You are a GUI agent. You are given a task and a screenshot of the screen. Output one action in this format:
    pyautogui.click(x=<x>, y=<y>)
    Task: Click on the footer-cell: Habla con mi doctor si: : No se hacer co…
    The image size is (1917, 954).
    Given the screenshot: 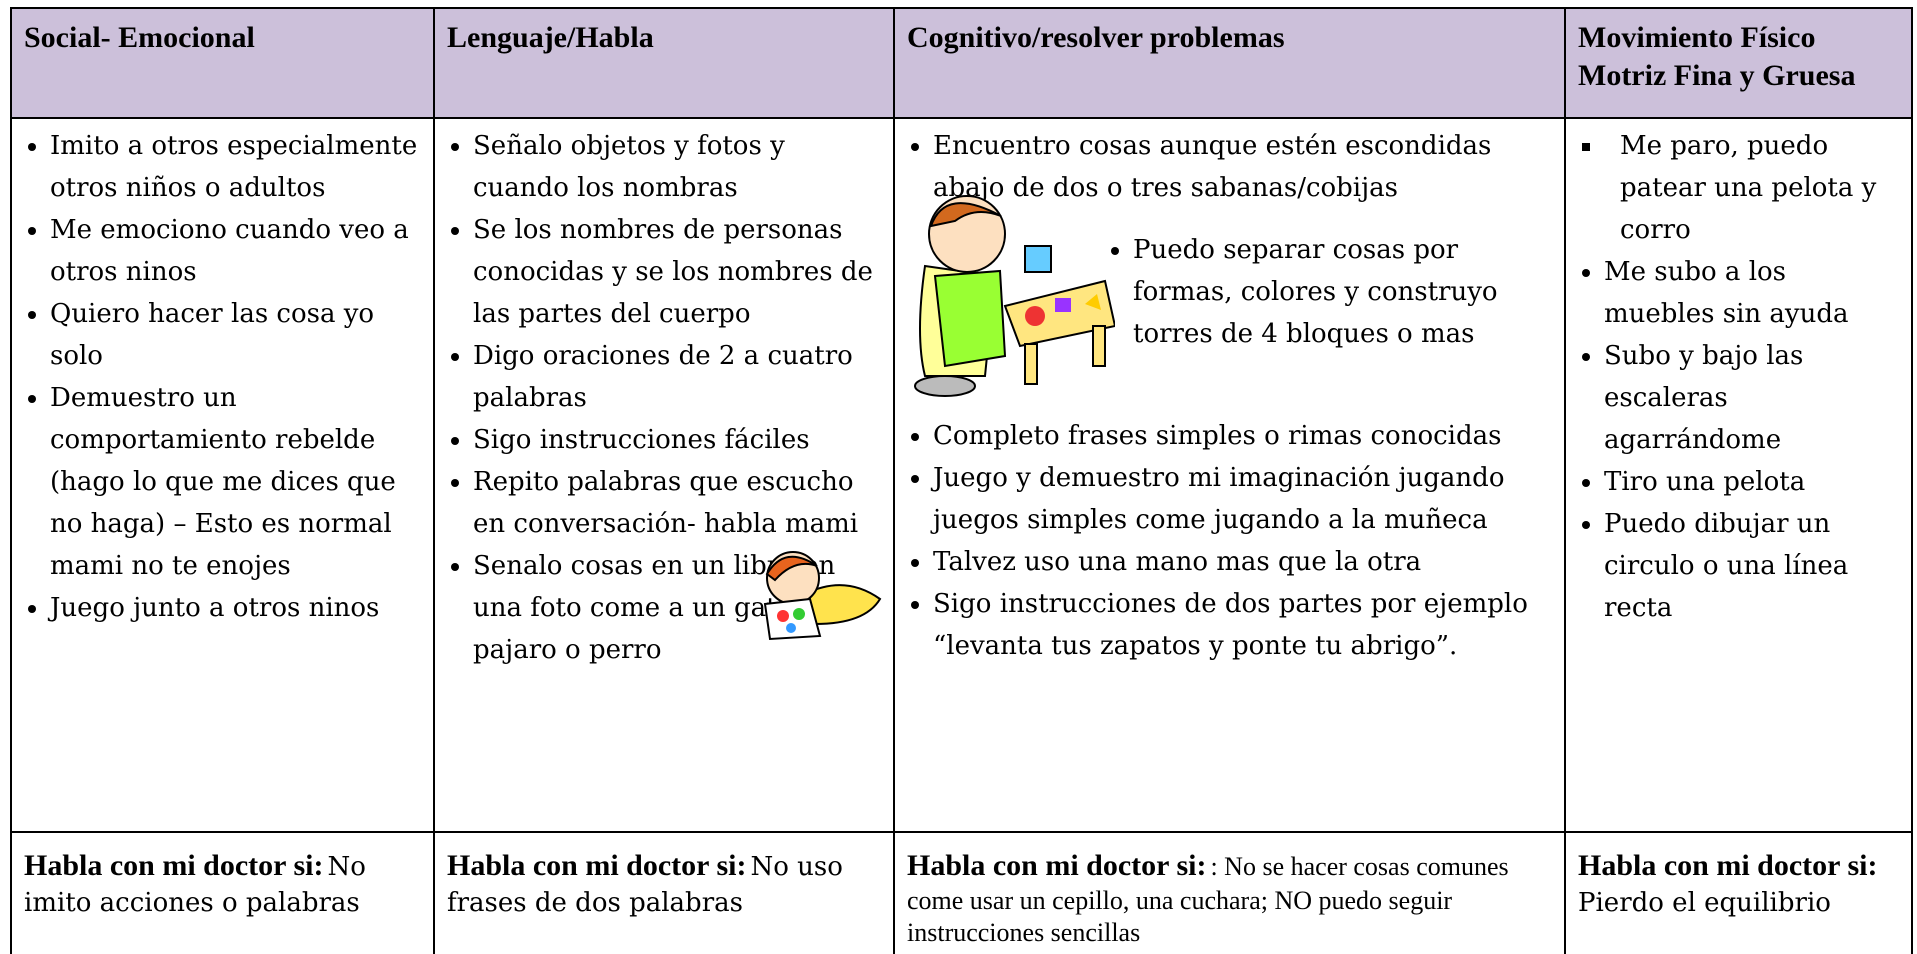 What is the action you would take?
    pyautogui.click(x=1229, y=892)
    